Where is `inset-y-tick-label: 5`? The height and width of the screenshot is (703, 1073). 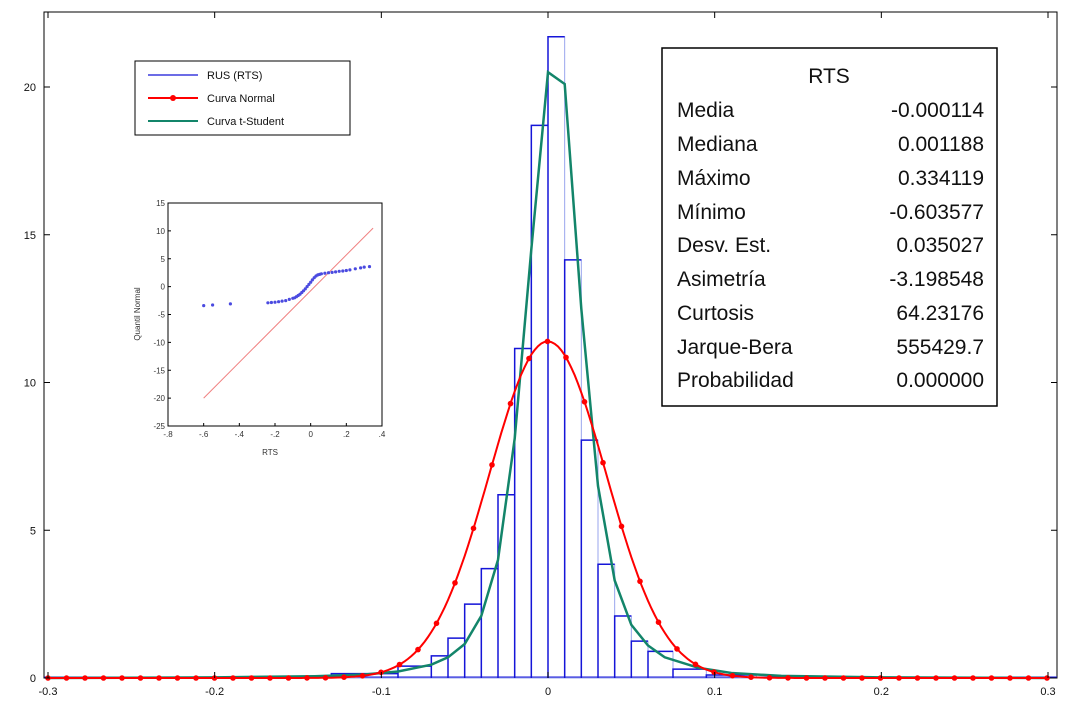 inset-y-tick-label: 5 is located at coordinates (163, 259).